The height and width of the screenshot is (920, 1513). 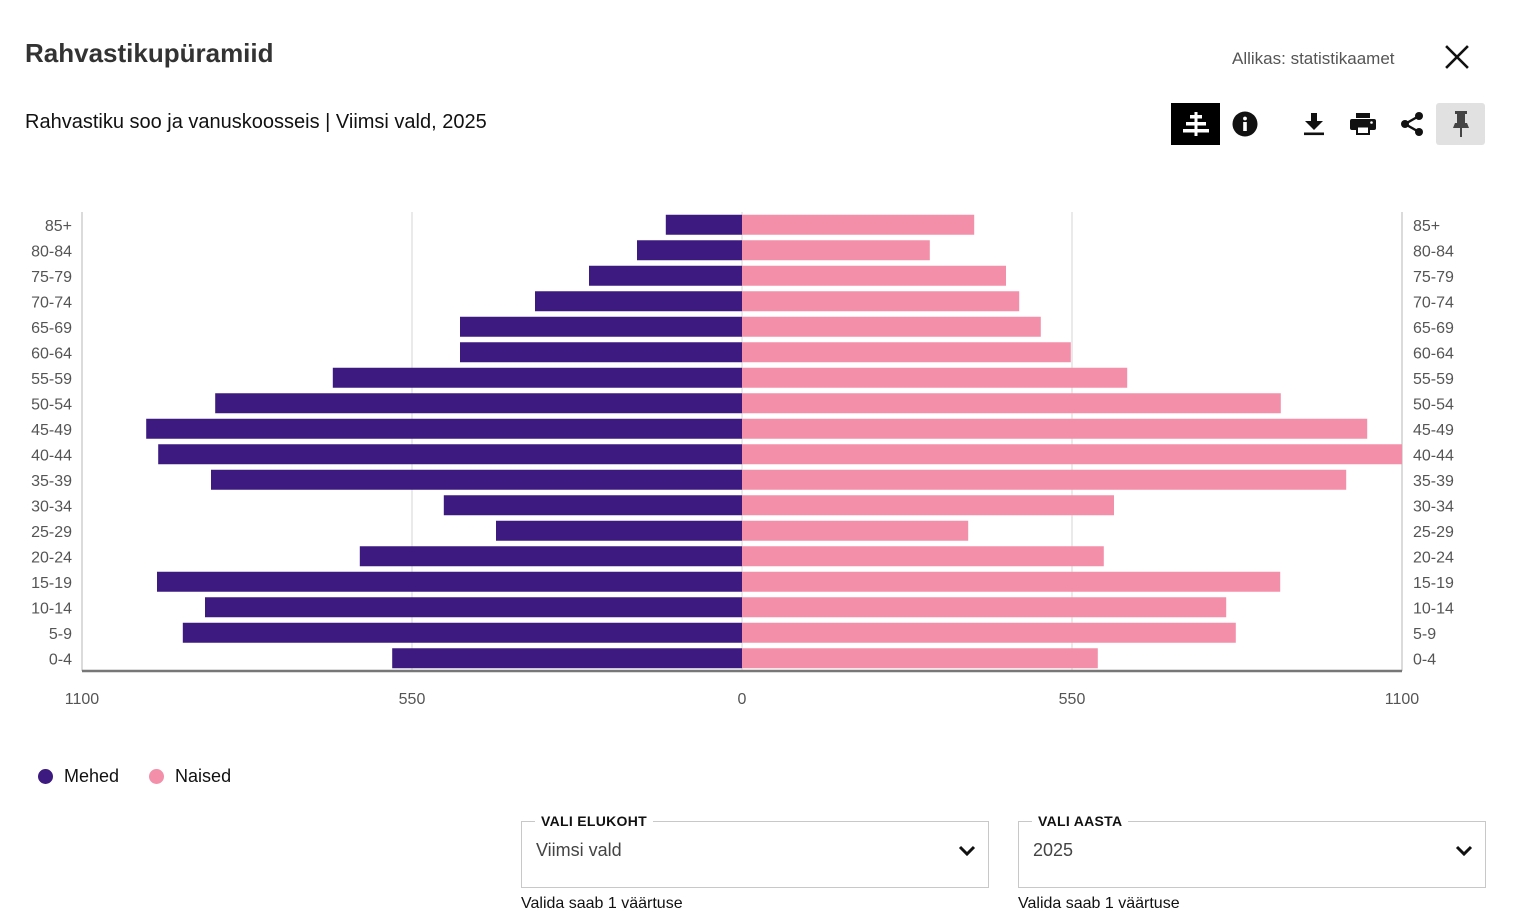 I want to click on legend-item-naised: Naised, so click(x=190, y=776).